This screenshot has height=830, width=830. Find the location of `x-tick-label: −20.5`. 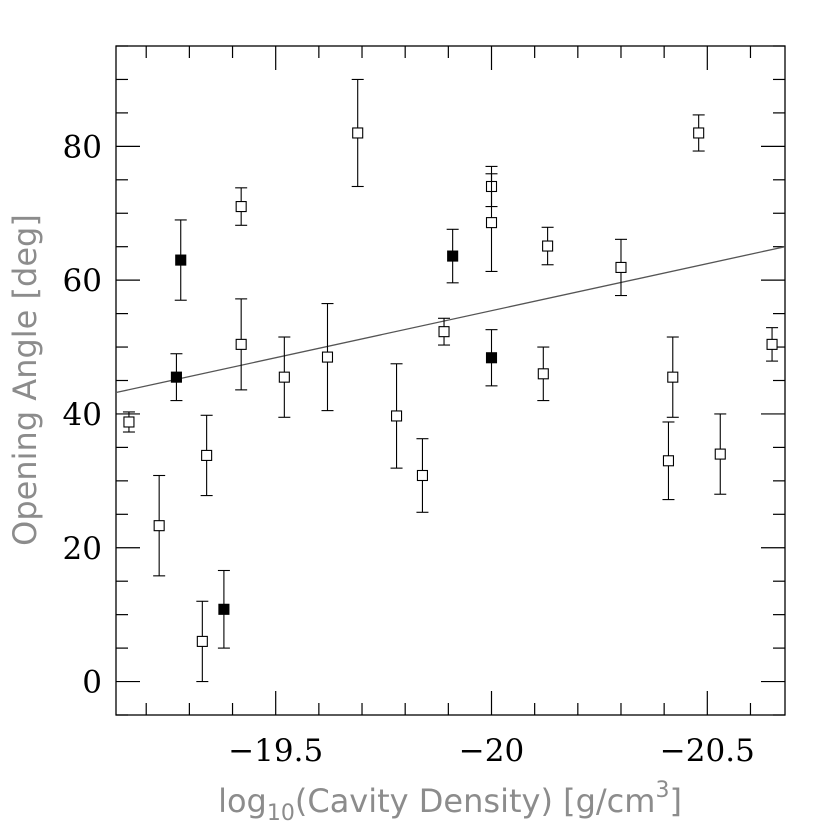

x-tick-label: −20.5 is located at coordinates (707, 751).